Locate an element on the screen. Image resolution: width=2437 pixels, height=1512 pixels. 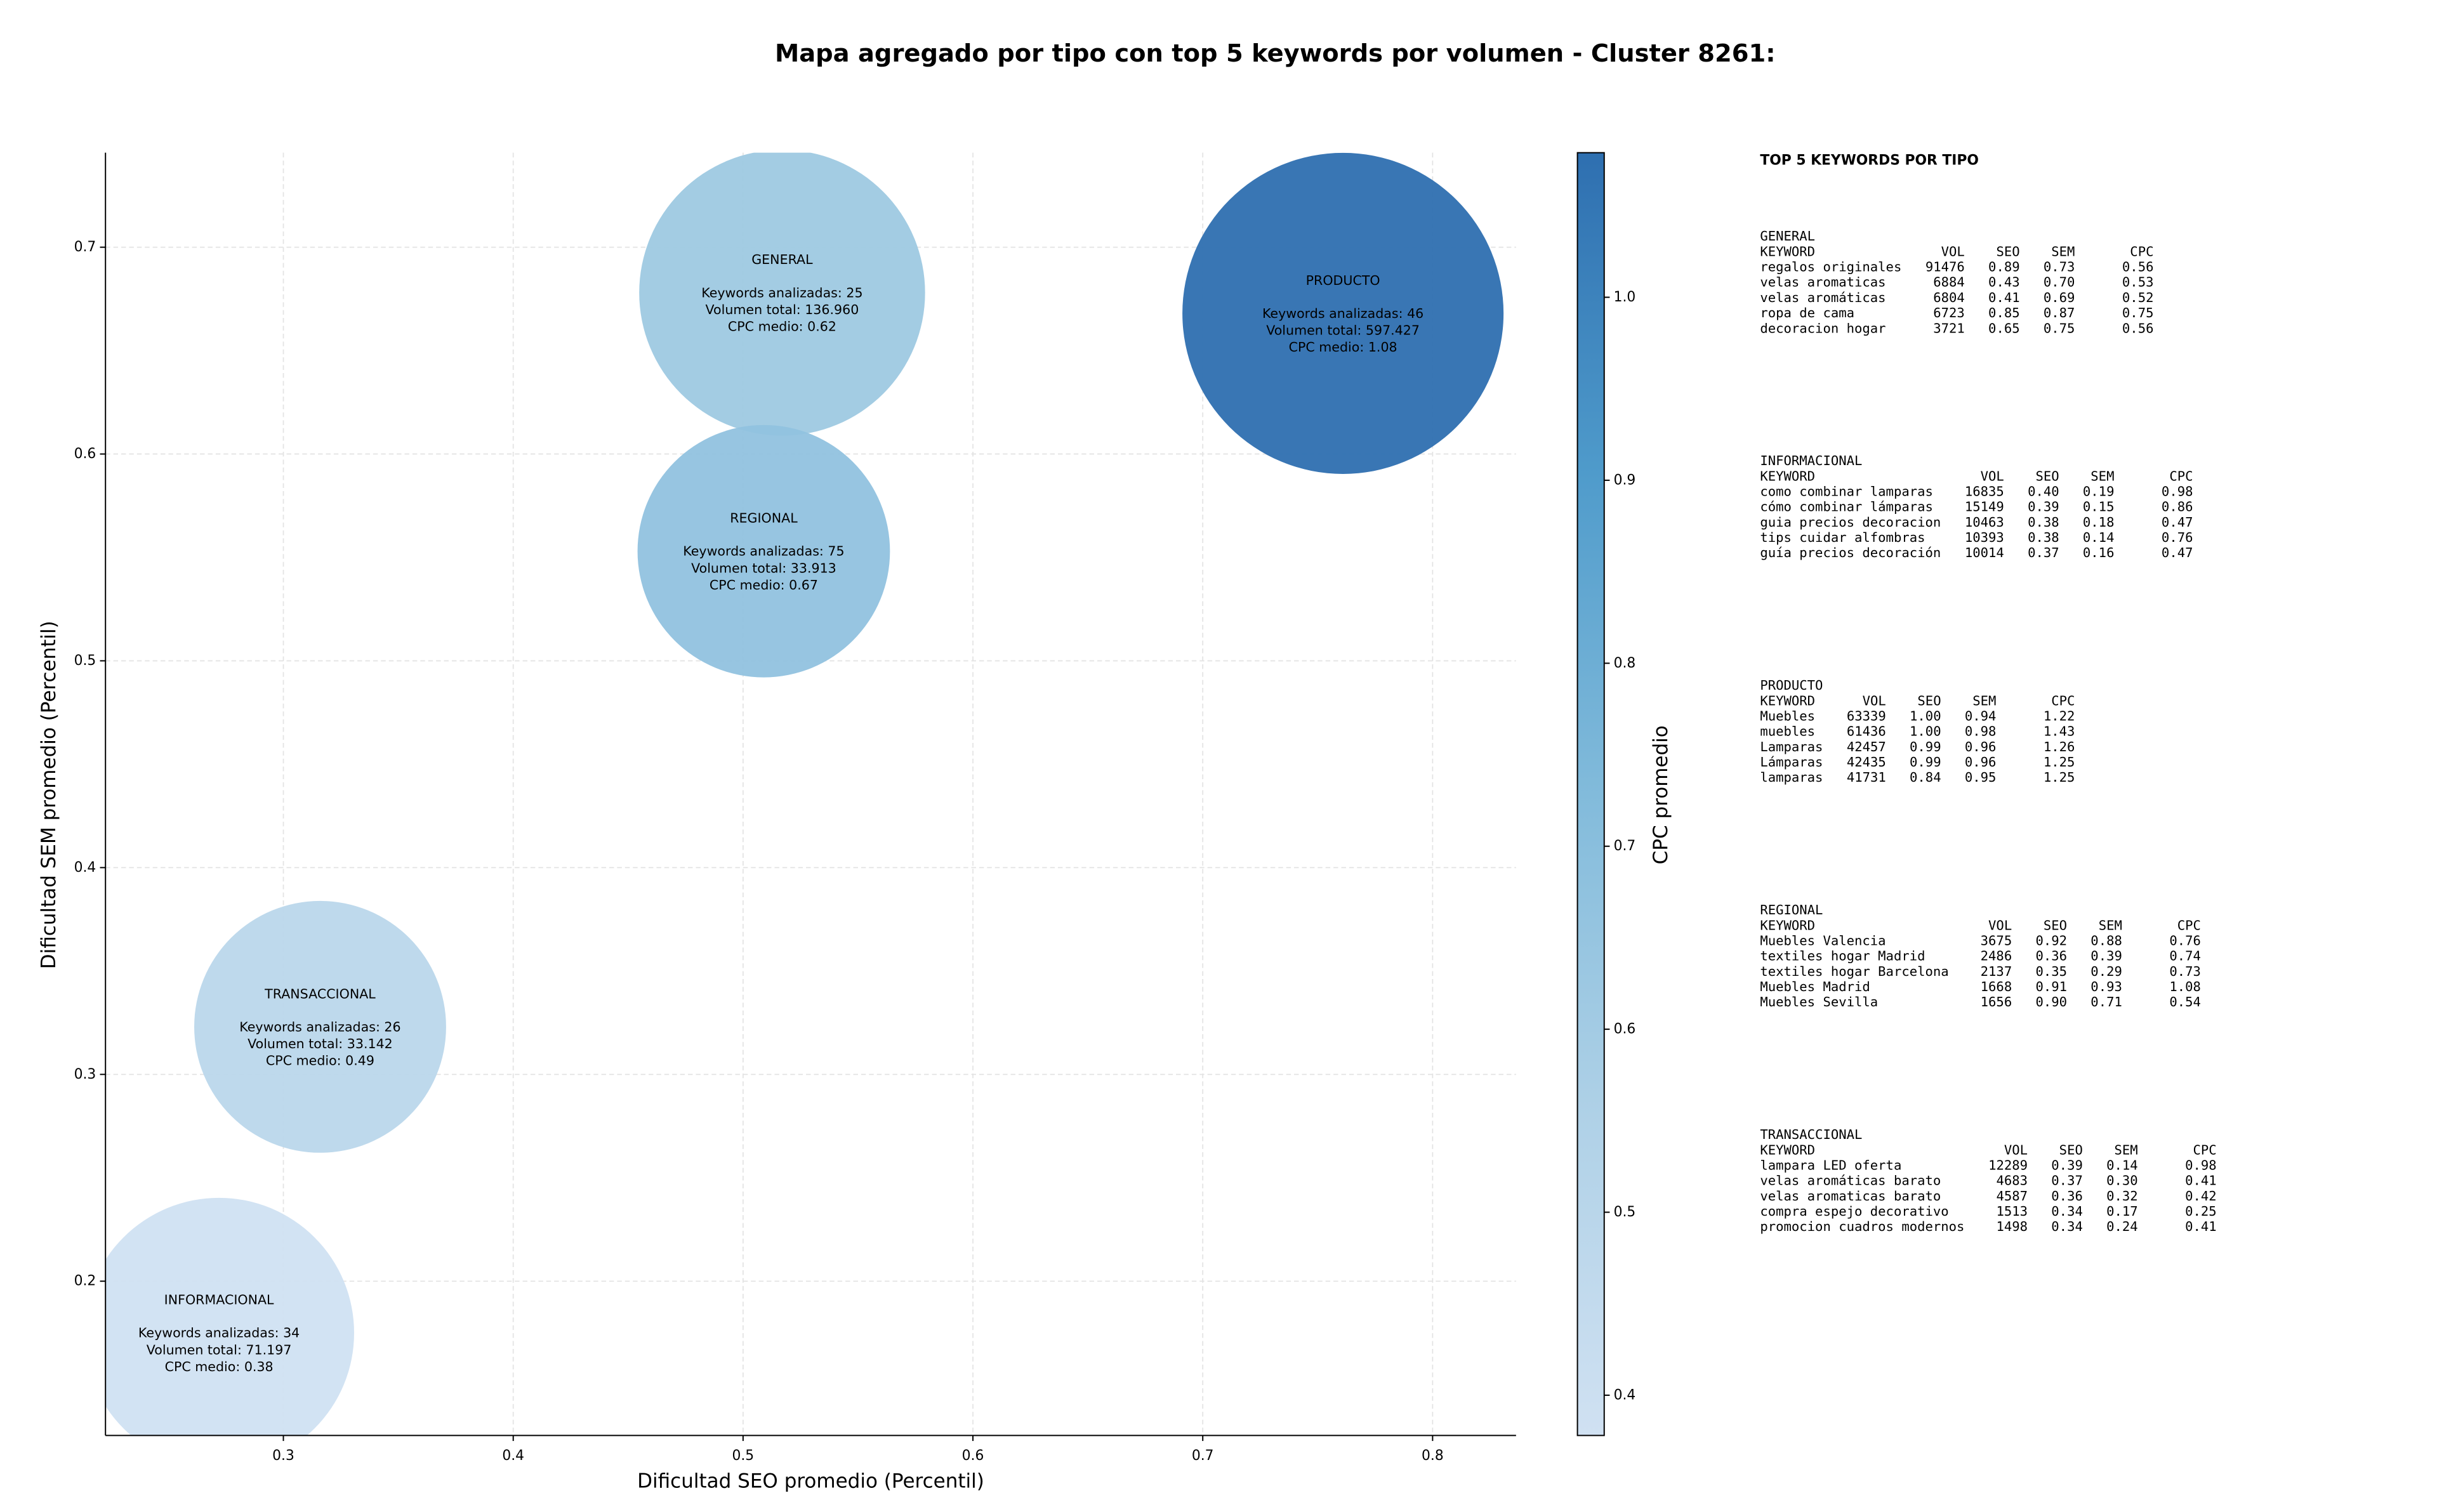
bubble-detail: CPC medio: 1.08 is located at coordinates (1343, 347).